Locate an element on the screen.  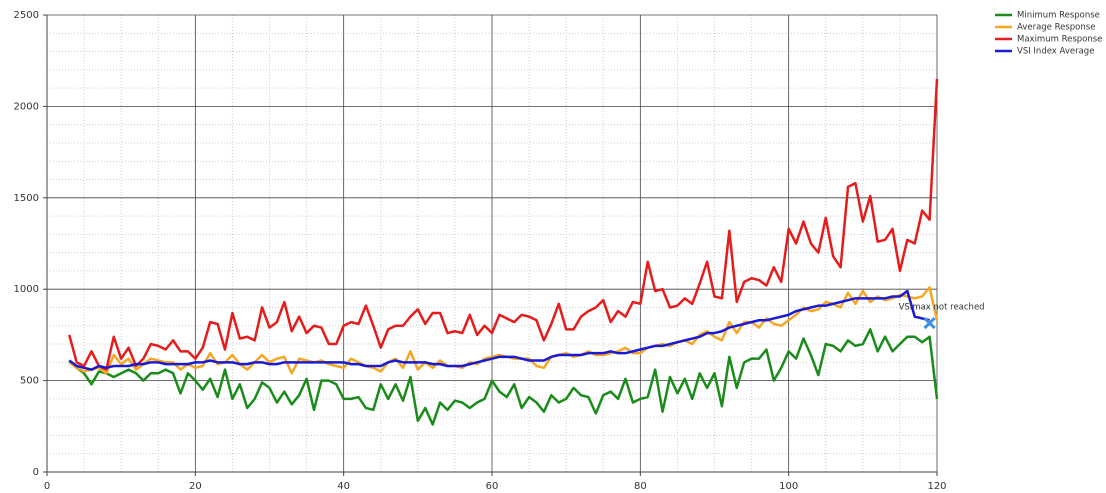
y-tick-label: 1000 is located at coordinates (26, 289).